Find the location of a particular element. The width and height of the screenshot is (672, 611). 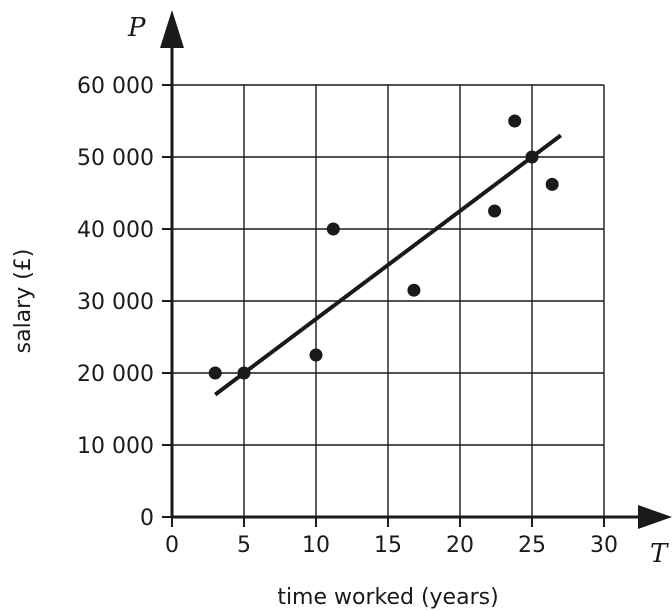

y-axis-variable: P is located at coordinates (136, 28).